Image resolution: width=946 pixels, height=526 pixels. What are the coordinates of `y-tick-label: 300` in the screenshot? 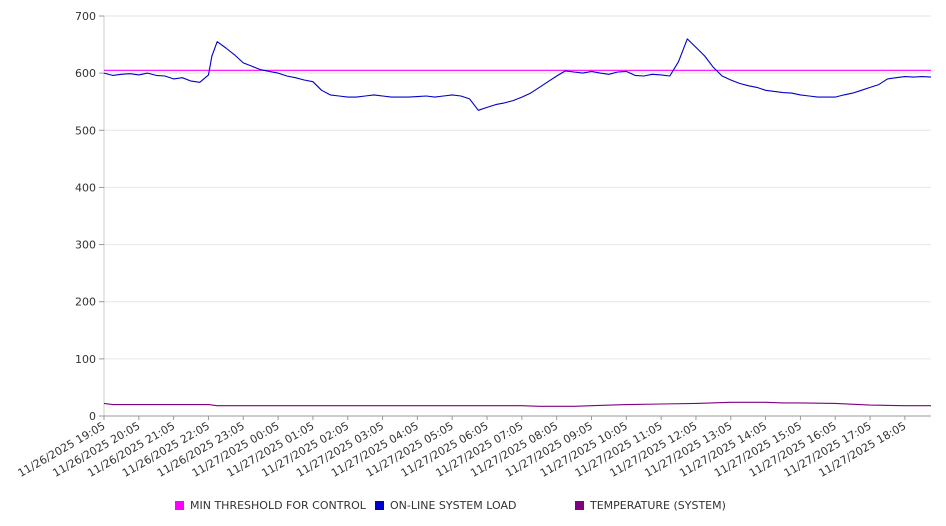 It's located at (85, 245).